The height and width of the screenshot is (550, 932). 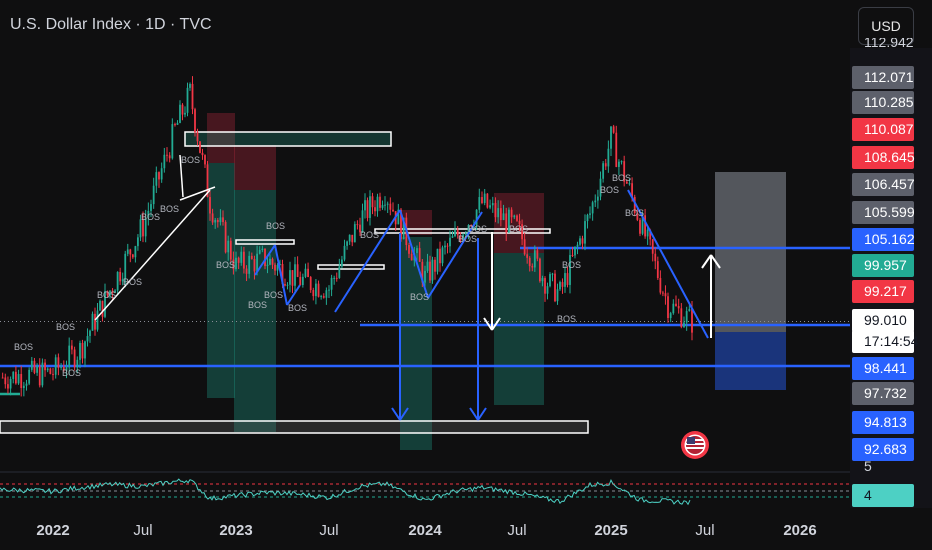 What do you see at coordinates (143, 530) in the screenshot?
I see `time-label: Jul` at bounding box center [143, 530].